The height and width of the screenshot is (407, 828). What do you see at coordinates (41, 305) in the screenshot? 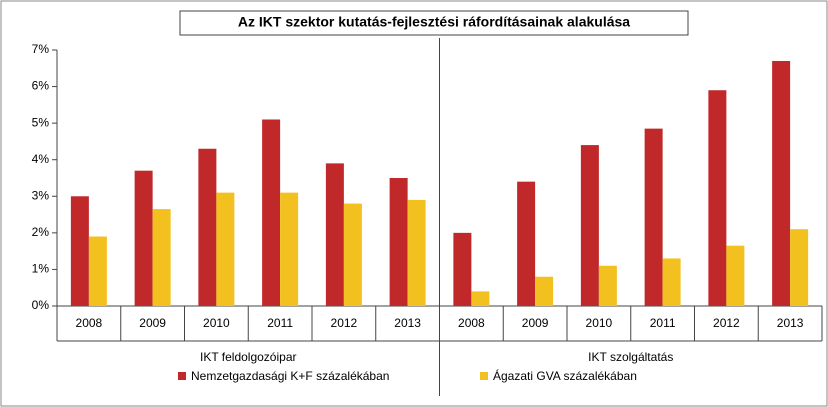
I see `y-tick-label: 0%` at bounding box center [41, 305].